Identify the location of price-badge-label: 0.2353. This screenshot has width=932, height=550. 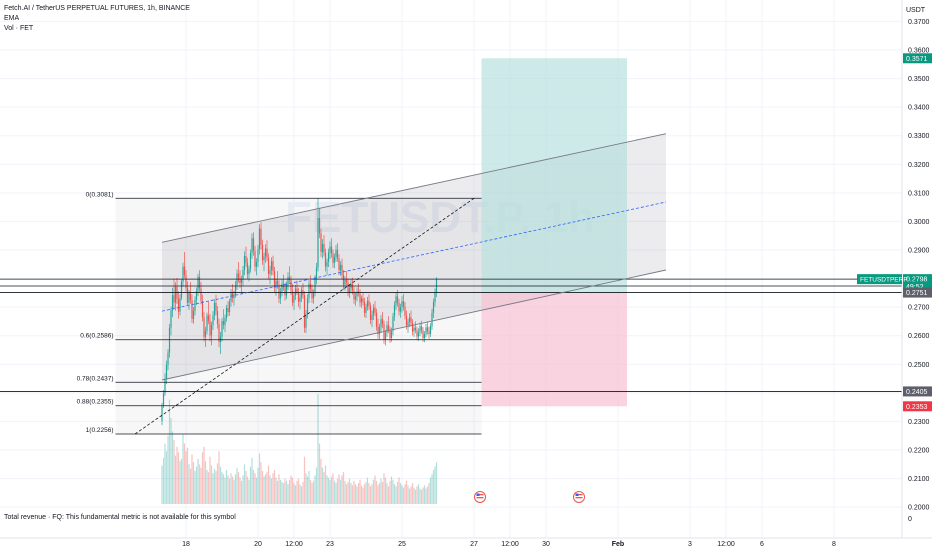
(917, 407).